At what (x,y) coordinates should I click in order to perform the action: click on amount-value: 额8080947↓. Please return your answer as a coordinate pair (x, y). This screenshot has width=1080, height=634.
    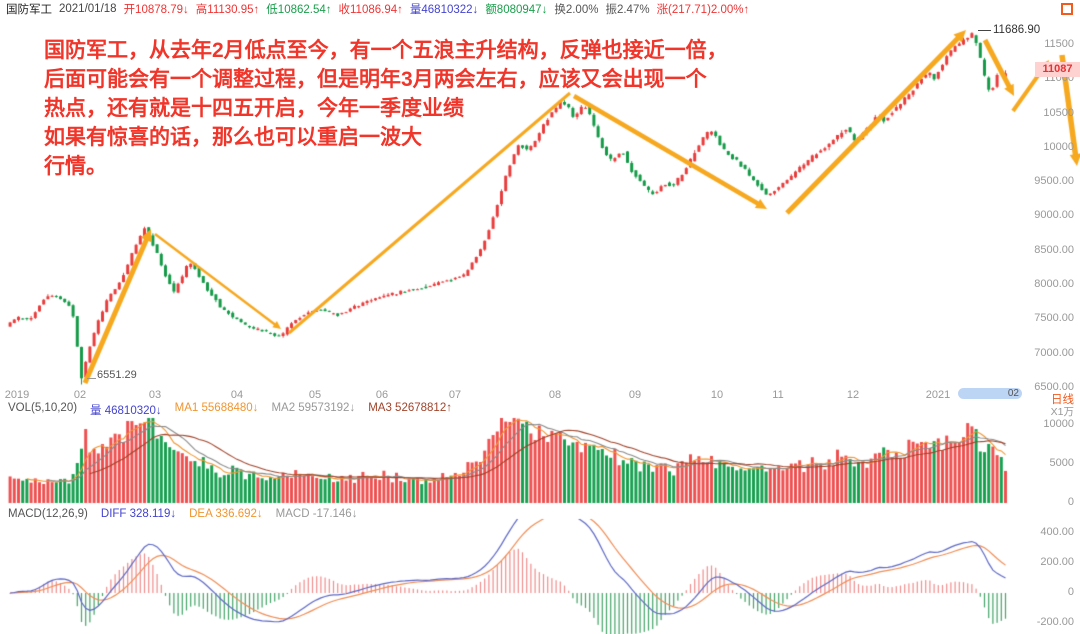
    Looking at the image, I should click on (516, 10).